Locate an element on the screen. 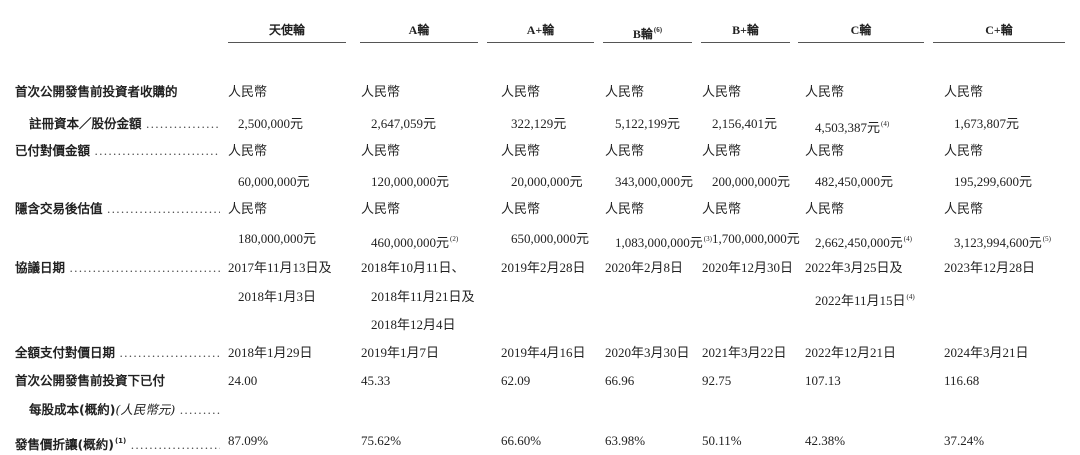 The width and height of the screenshot is (1080, 455). table-row: 2018年12月4日 is located at coordinates (540, 325).